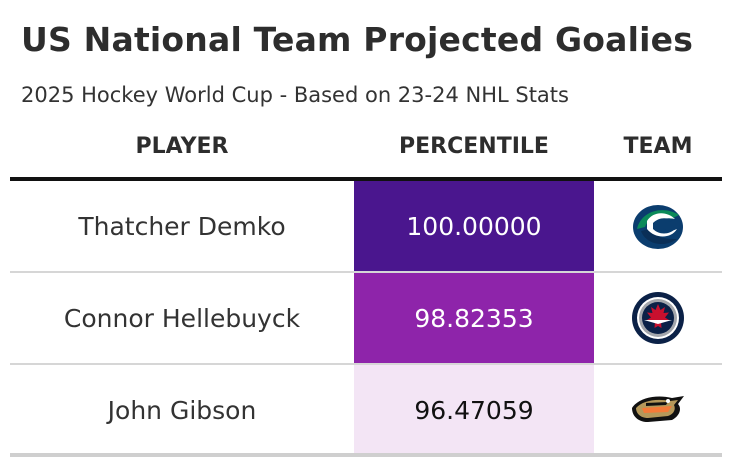 This screenshot has height=468, width=730. Describe the element at coordinates (182, 226) in the screenshot. I see `player-name-cell: Thatcher Demko` at that location.